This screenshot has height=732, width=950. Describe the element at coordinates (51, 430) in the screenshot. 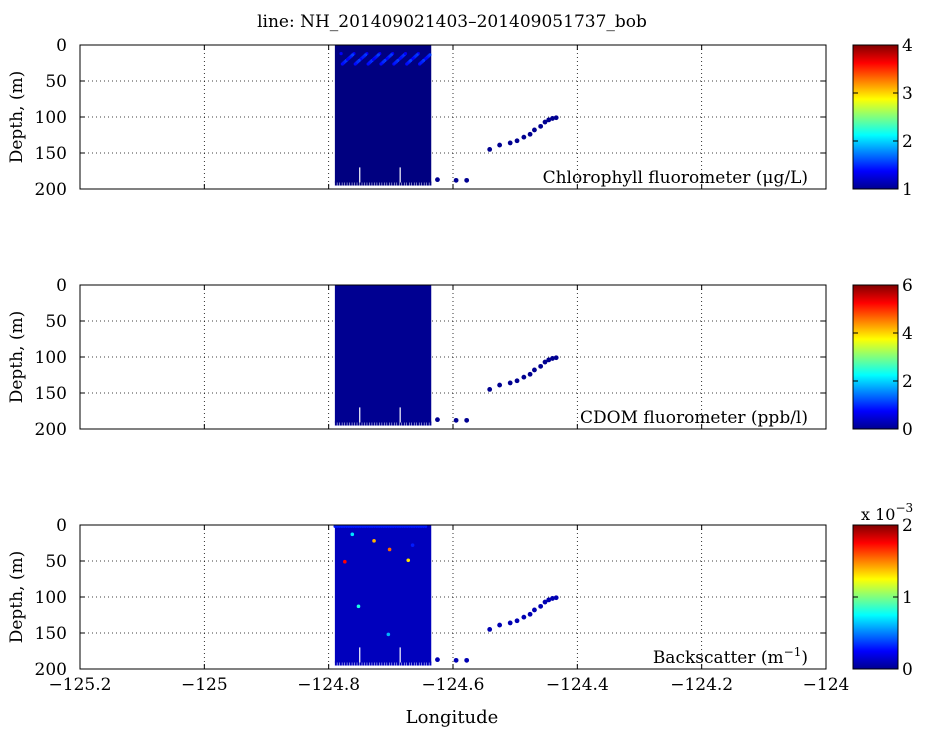

I see `y-tick-label: 200` at that location.